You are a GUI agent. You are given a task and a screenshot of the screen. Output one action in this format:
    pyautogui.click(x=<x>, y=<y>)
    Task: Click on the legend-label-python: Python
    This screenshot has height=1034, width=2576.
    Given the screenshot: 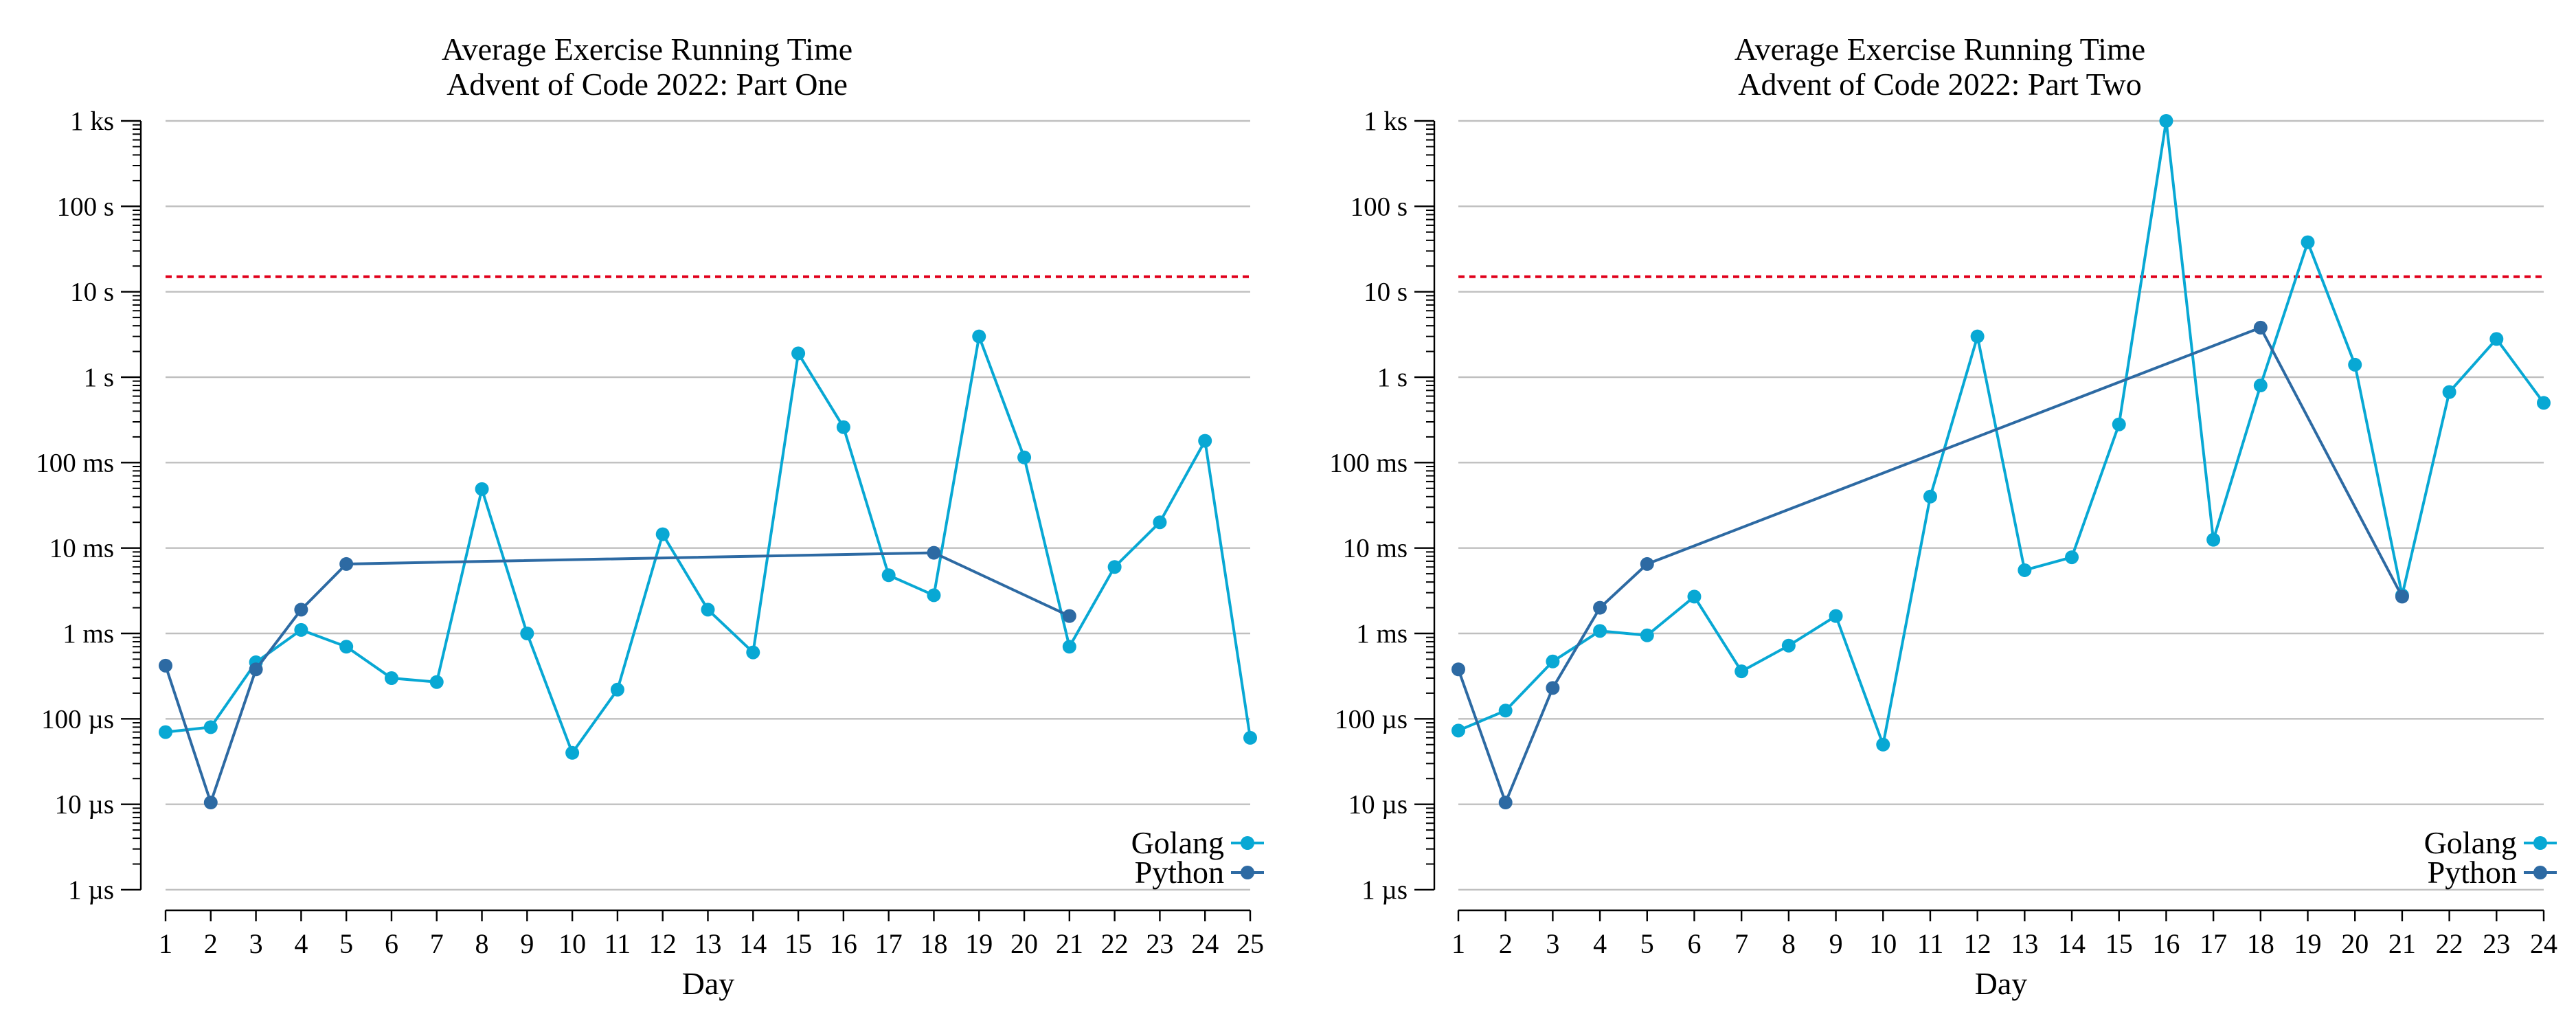 What is the action you would take?
    pyautogui.click(x=1179, y=872)
    